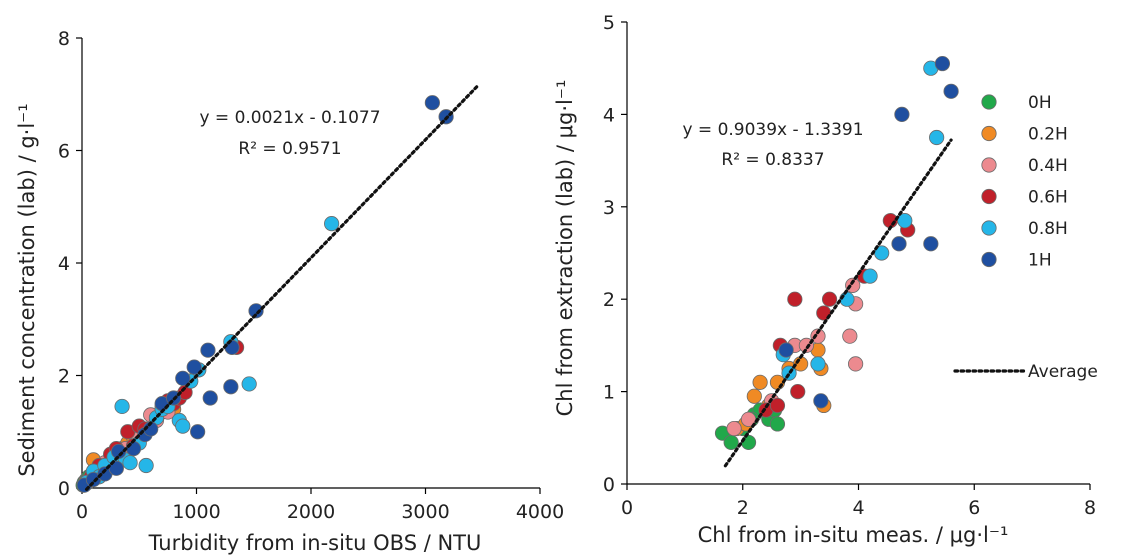 The width and height of the screenshot is (1123, 558). Describe the element at coordinates (1048, 229) in the screenshot. I see `legend-label-0_8H: 0.8H` at that location.